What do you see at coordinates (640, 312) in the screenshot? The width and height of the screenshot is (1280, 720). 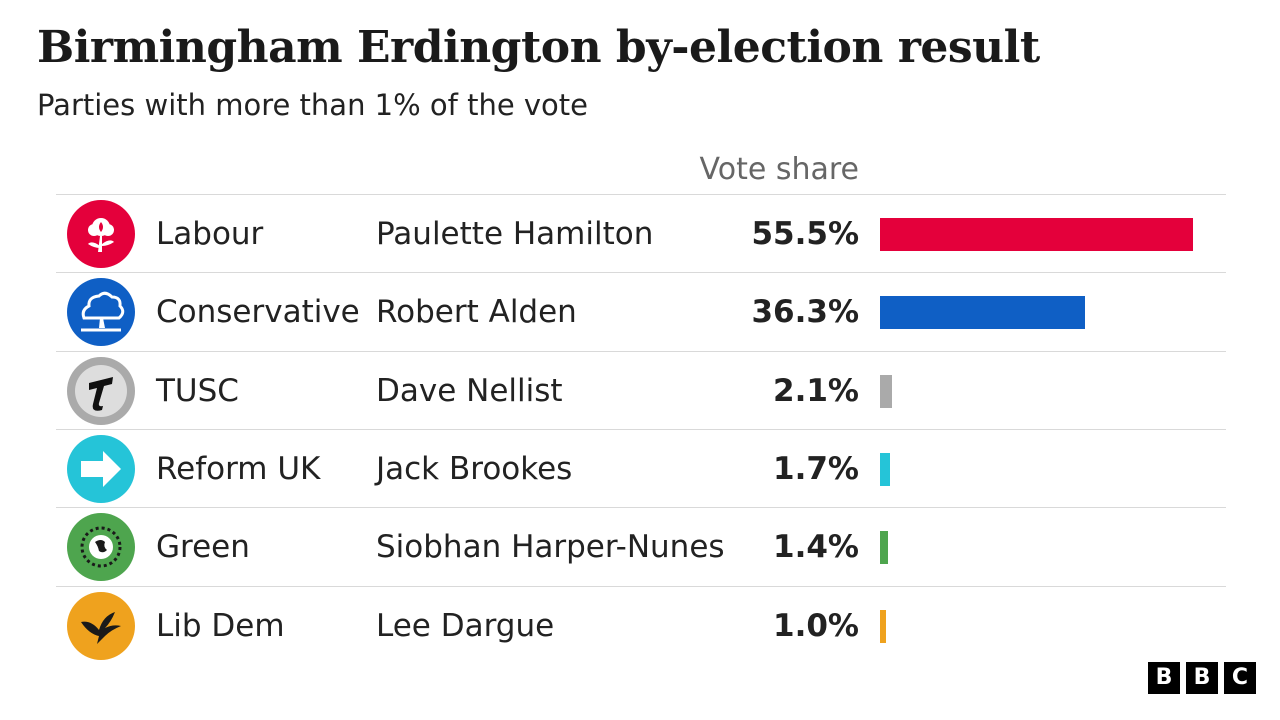 I see `table-row: Conservative Robert Alden 36.3%` at bounding box center [640, 312].